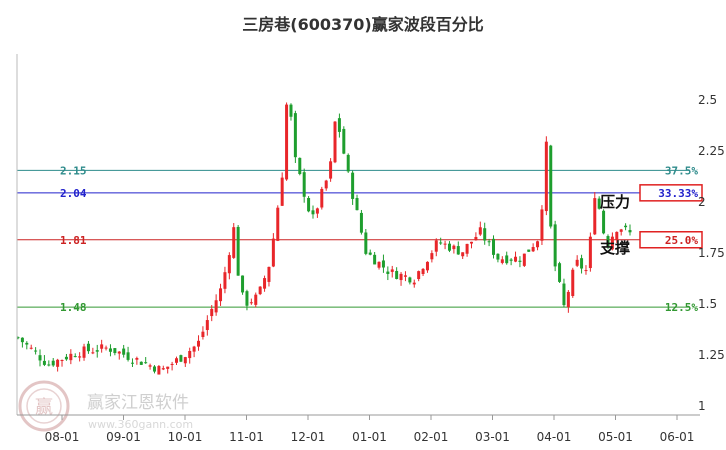  Describe the element at coordinates (681, 307) in the screenshot. I see `level-percent-label: 12.5%` at that location.